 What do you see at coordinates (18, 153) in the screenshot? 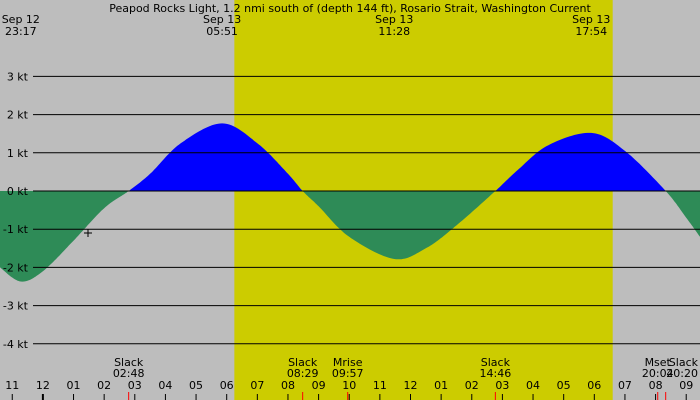
I see `y-tick-label: 1 kt` at bounding box center [18, 153].